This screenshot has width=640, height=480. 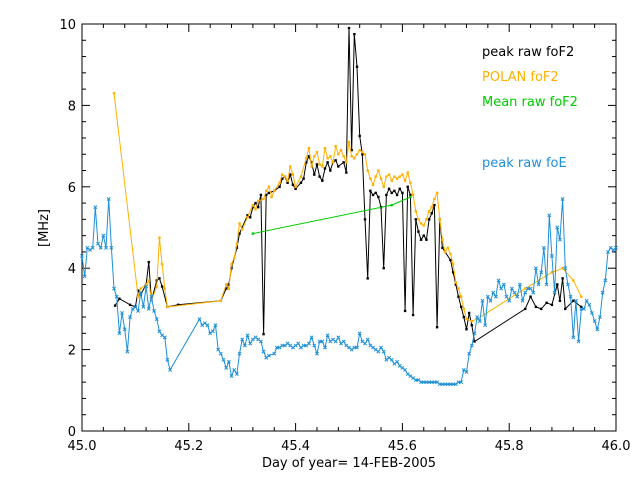 I want to click on x-tick-label: 45.4, so click(x=295, y=446).